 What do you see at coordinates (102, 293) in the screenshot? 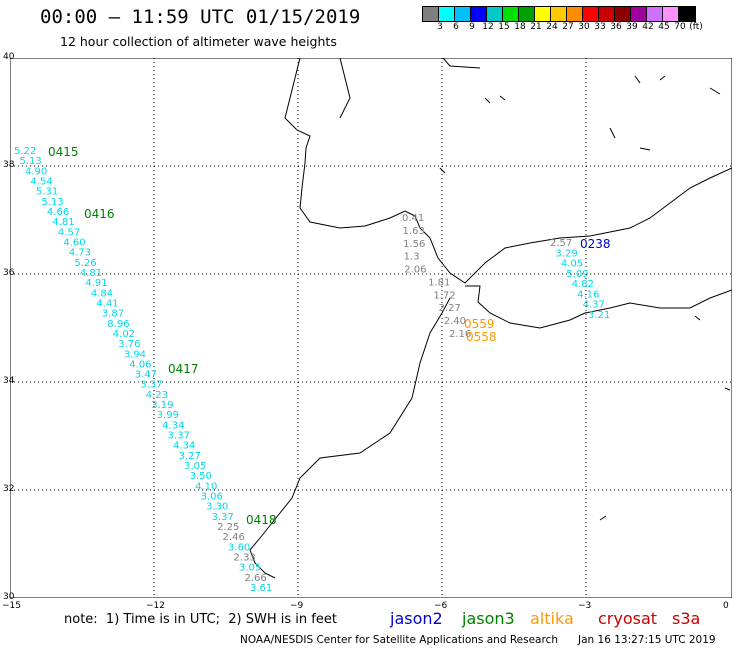
I see `wave-height-value: 4.84` at bounding box center [102, 293].